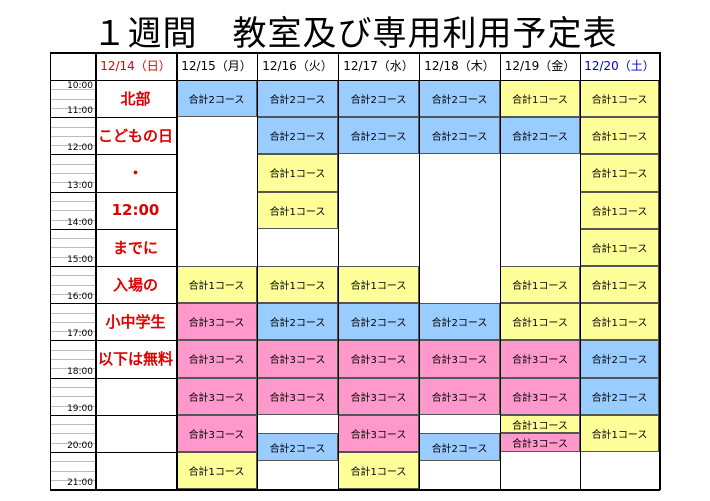 This screenshot has width=710, height=501. I want to click on time-label: 19:00, so click(80, 408).